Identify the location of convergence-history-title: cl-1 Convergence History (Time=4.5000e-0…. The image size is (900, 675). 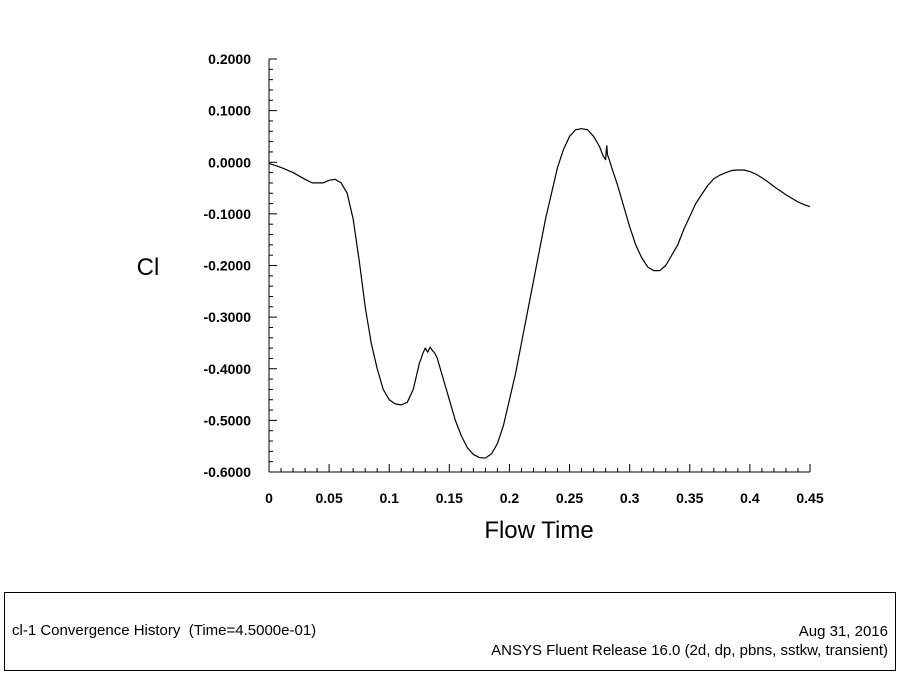
(164, 630).